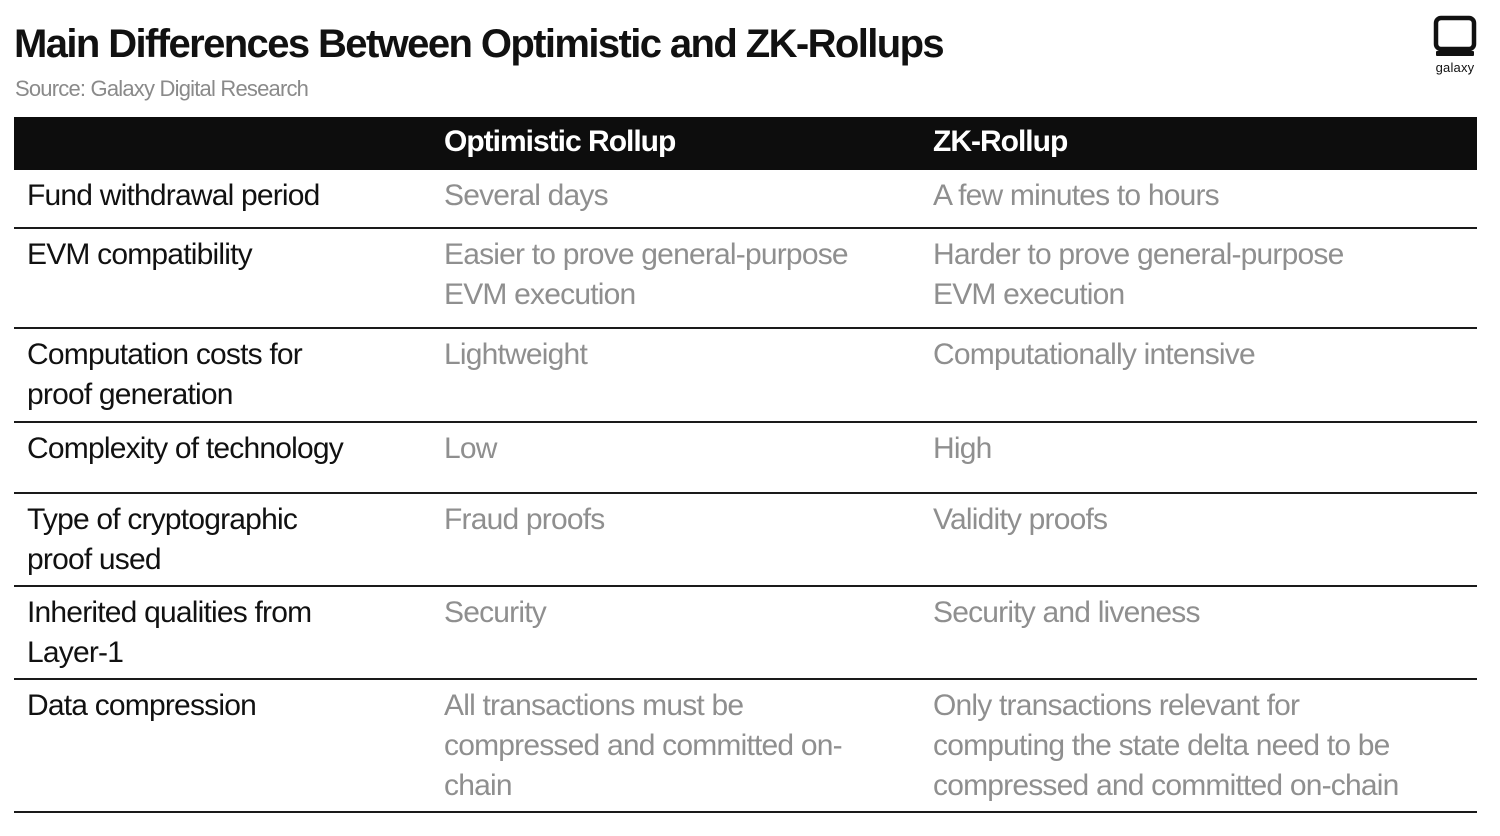 The height and width of the screenshot is (836, 1500). I want to click on galaxy-logo-text: galaxy, so click(1455, 67).